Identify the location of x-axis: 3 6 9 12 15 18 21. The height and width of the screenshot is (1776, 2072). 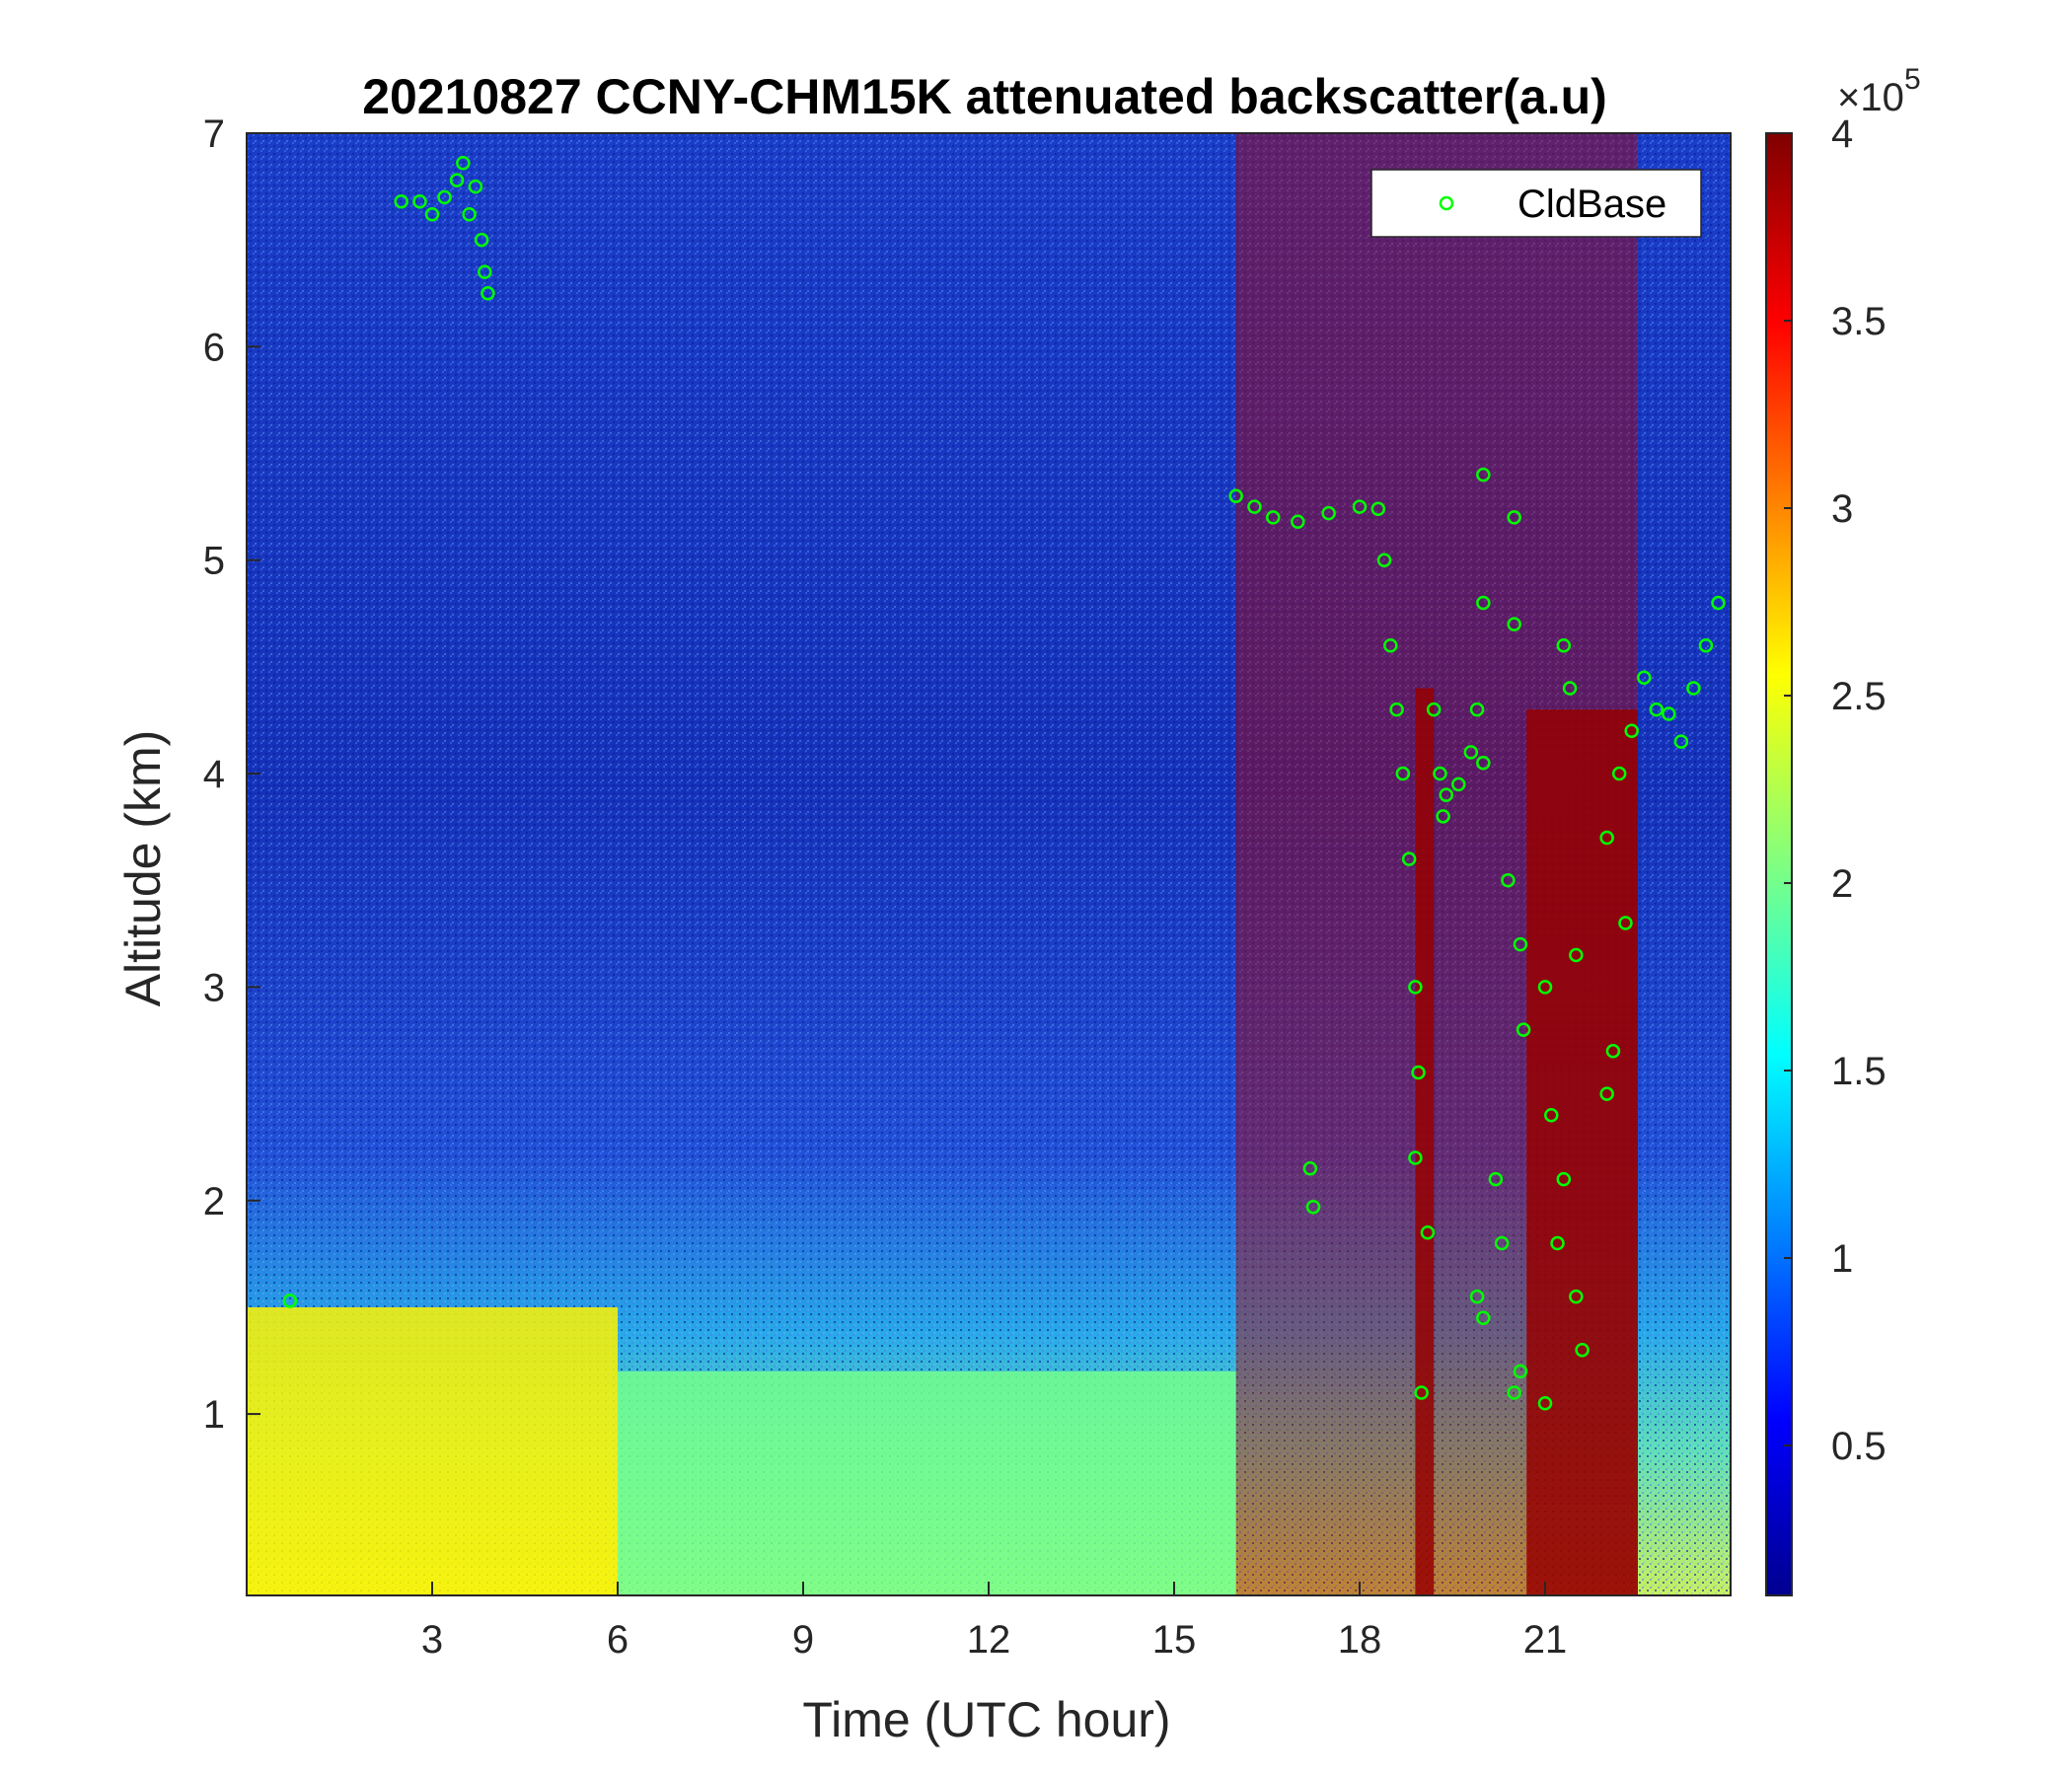
(994, 1622).